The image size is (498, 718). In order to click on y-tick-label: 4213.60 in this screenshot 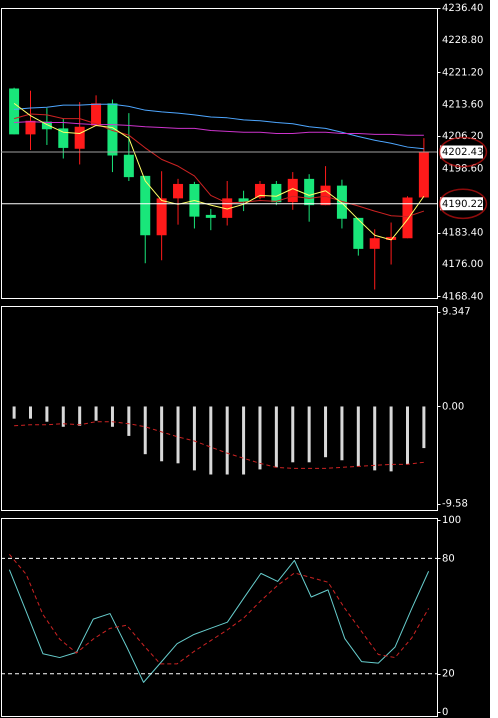, I will do `click(463, 105)`.